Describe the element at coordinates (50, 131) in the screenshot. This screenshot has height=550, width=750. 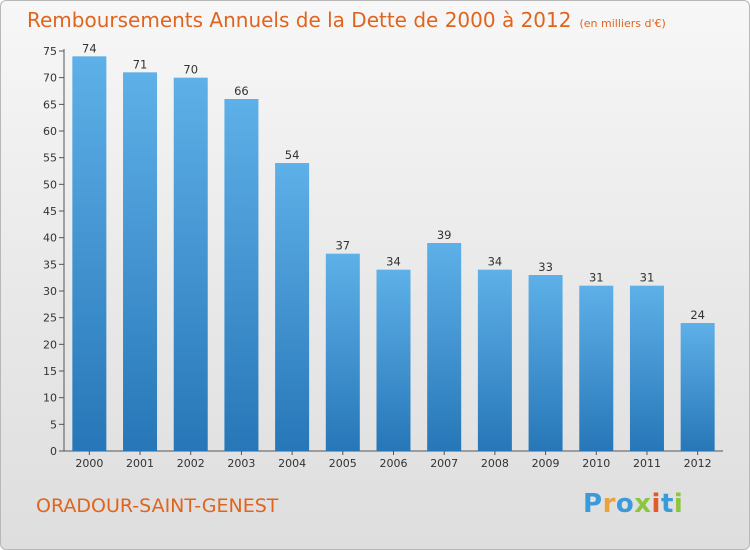
I see `y-tick-label: 60` at that location.